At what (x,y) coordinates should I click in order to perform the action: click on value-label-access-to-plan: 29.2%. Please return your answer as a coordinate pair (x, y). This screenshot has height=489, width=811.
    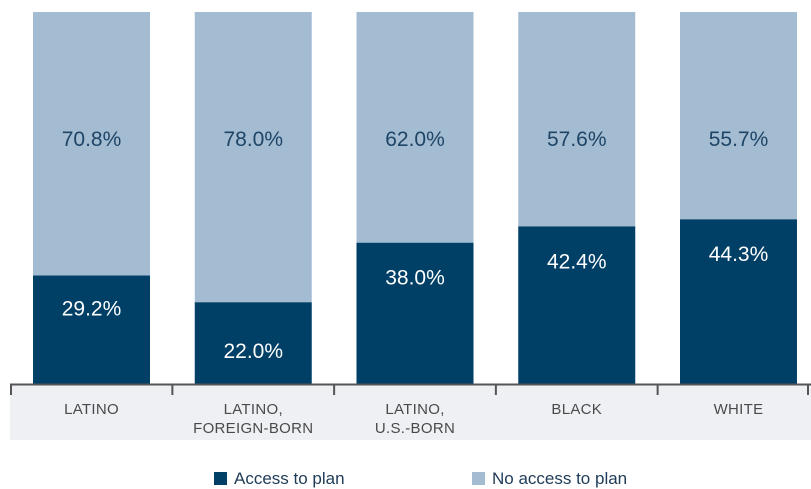
    Looking at the image, I should click on (92, 308).